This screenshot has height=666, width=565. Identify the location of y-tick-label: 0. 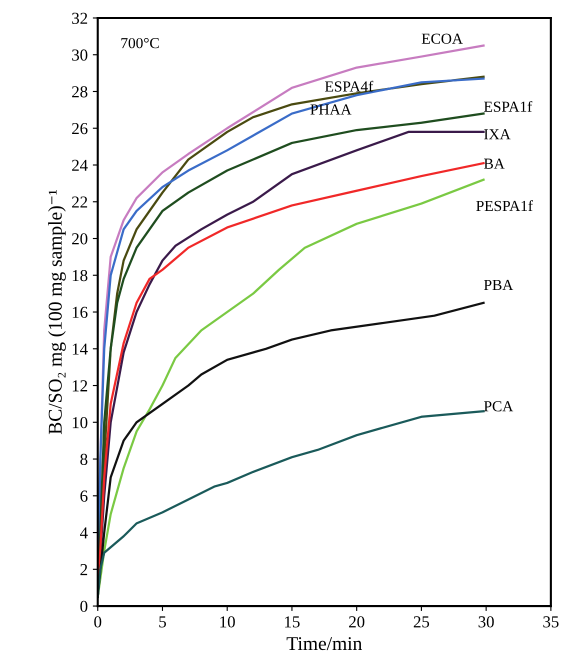
(84, 606).